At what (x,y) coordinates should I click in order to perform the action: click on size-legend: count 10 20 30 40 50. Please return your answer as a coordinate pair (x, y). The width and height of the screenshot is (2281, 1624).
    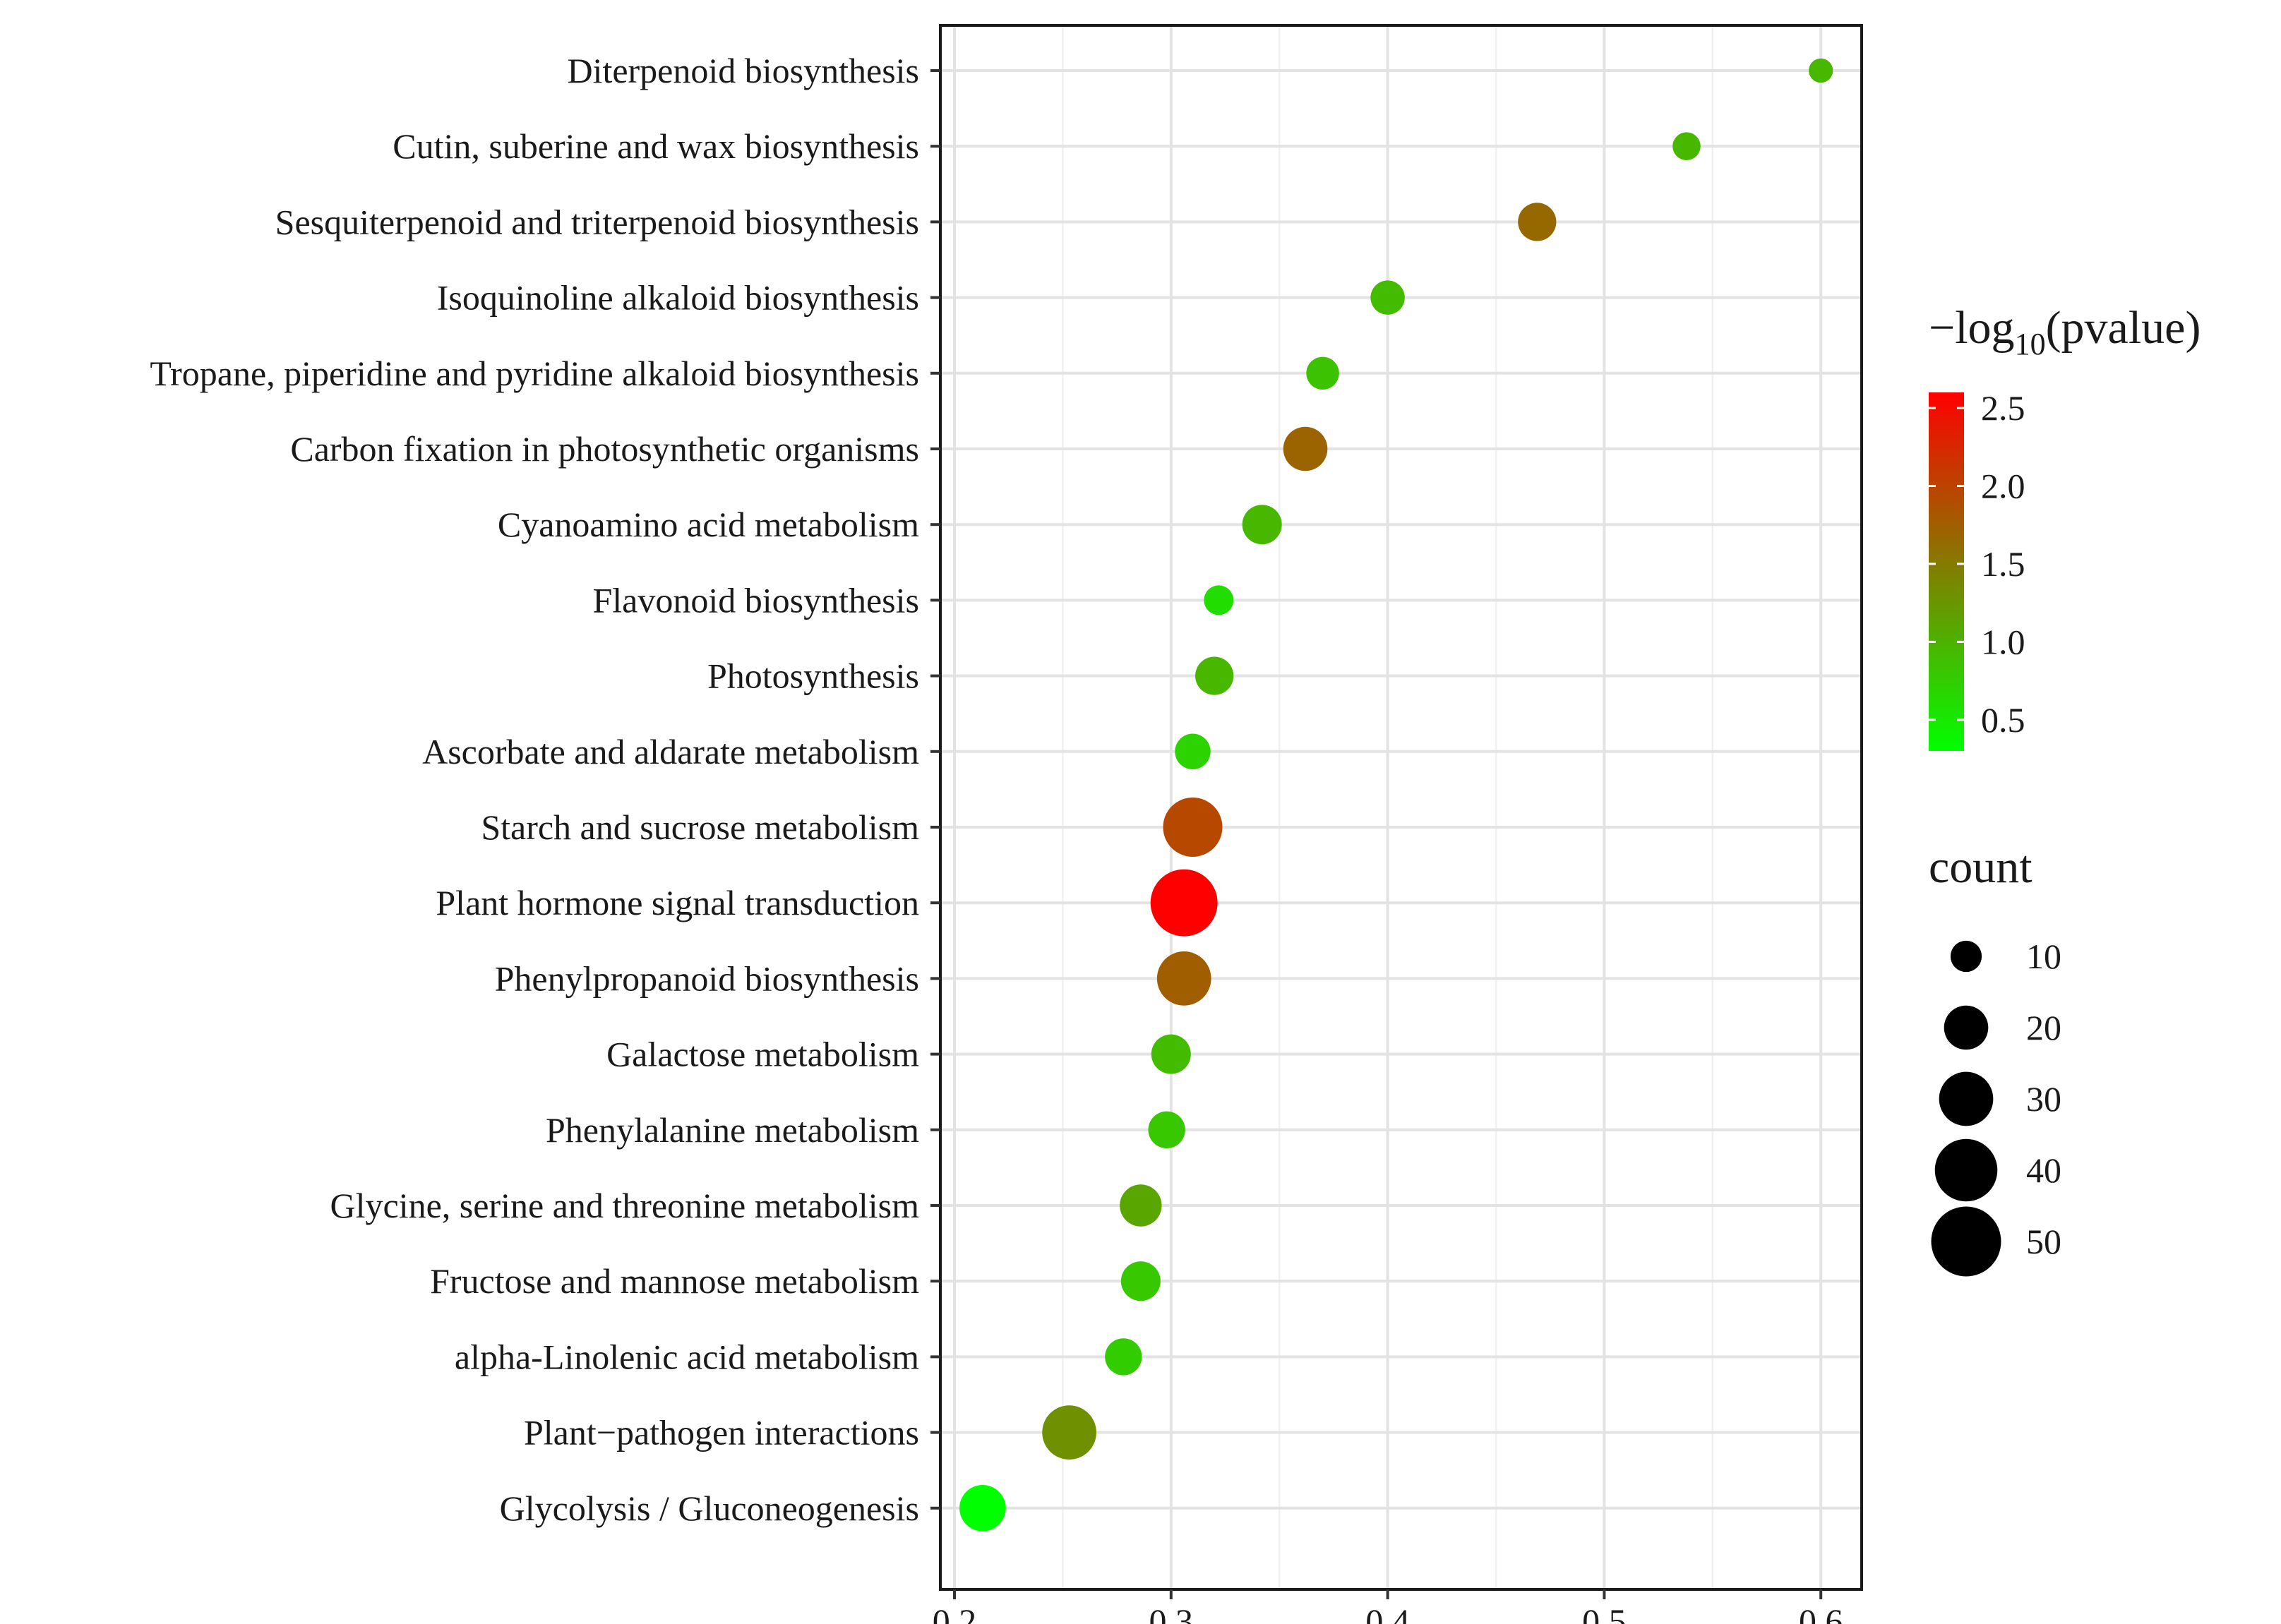
    Looking at the image, I should click on (1995, 1059).